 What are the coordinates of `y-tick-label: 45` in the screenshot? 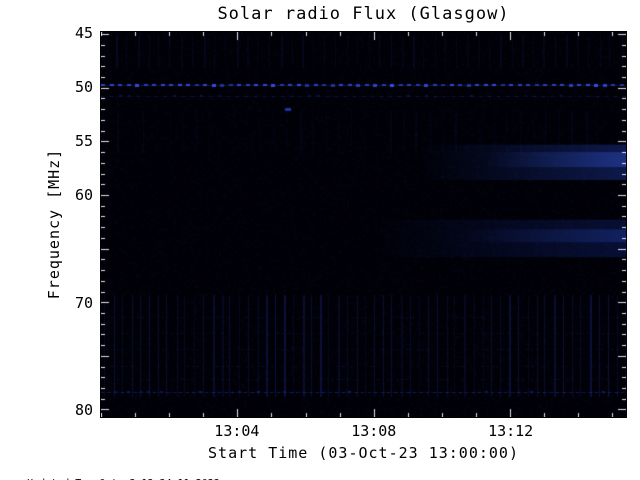 It's located at (83, 33).